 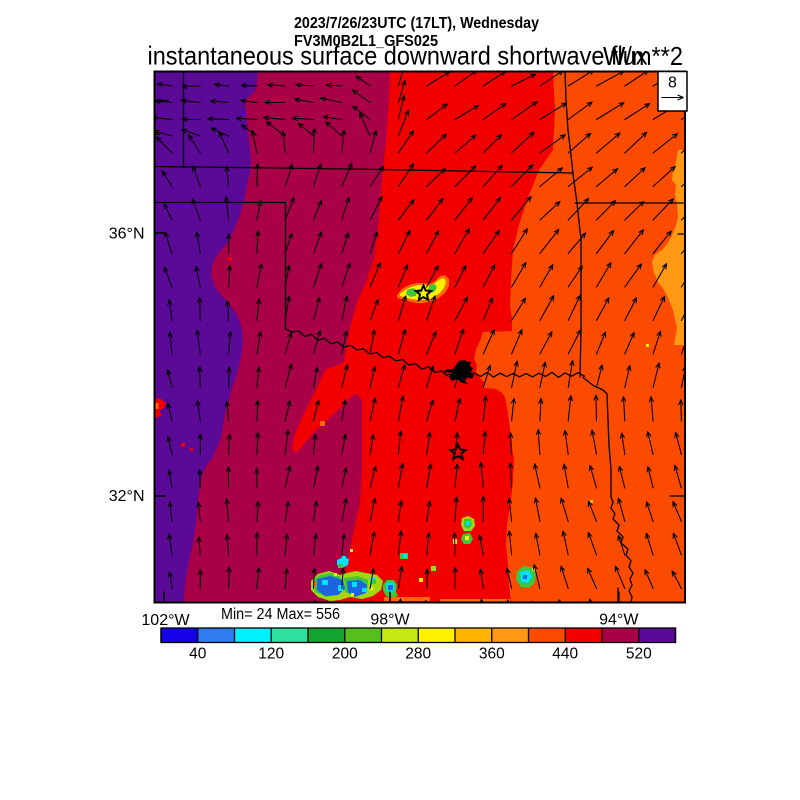 What do you see at coordinates (127, 496) in the screenshot?
I see `svg-text: 32°N` at bounding box center [127, 496].